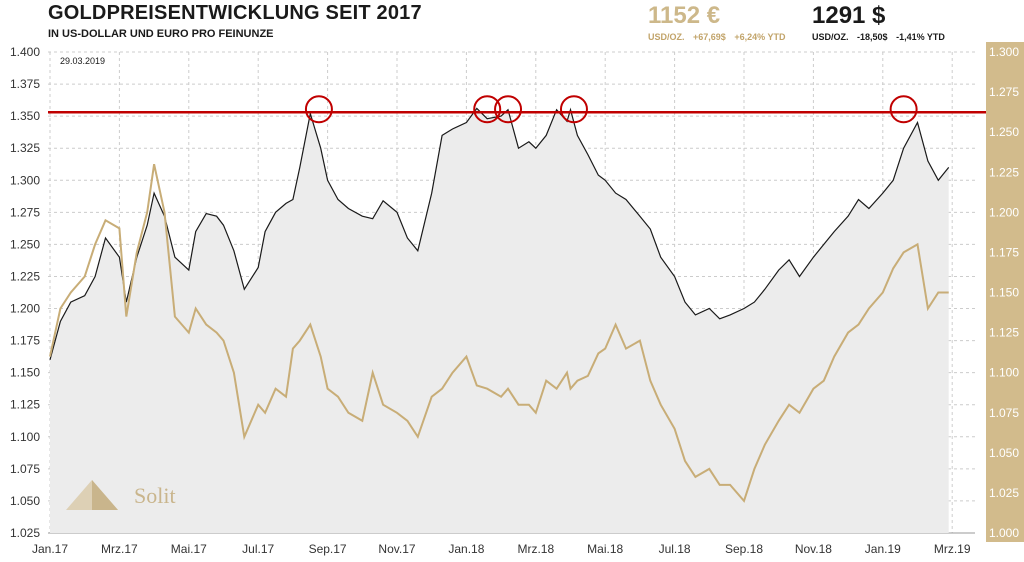 The height and width of the screenshot is (562, 1024). What do you see at coordinates (328, 549) in the screenshot?
I see `x-tick-label: Sep.17` at bounding box center [328, 549].